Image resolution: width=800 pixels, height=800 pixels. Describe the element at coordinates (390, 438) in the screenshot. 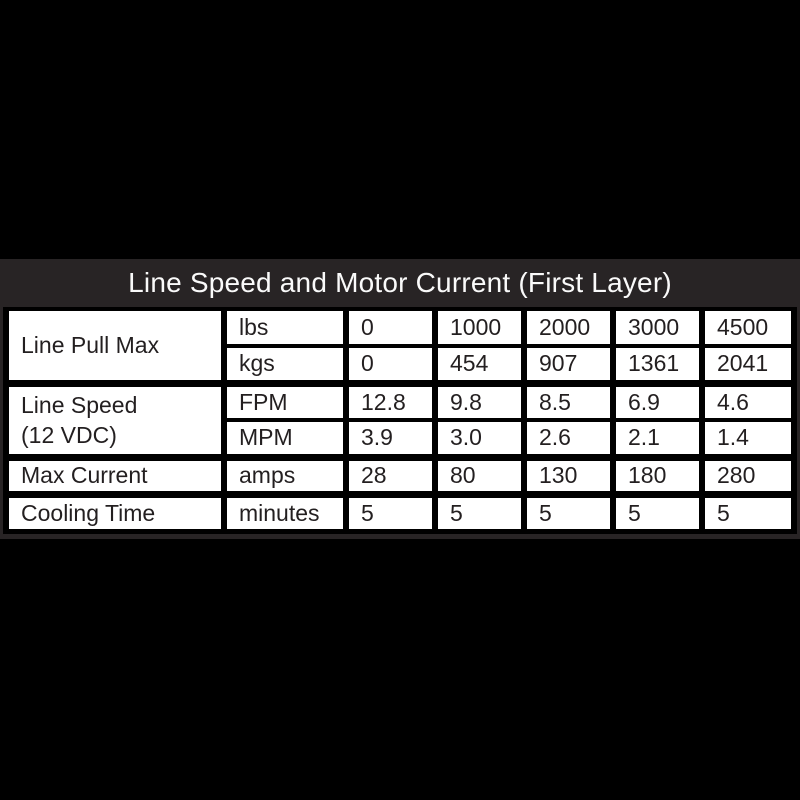

I see `value-cell: 3.9` at that location.